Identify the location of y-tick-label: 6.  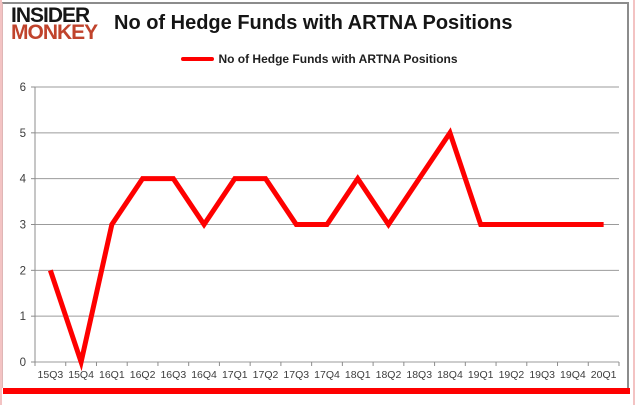
(23, 88).